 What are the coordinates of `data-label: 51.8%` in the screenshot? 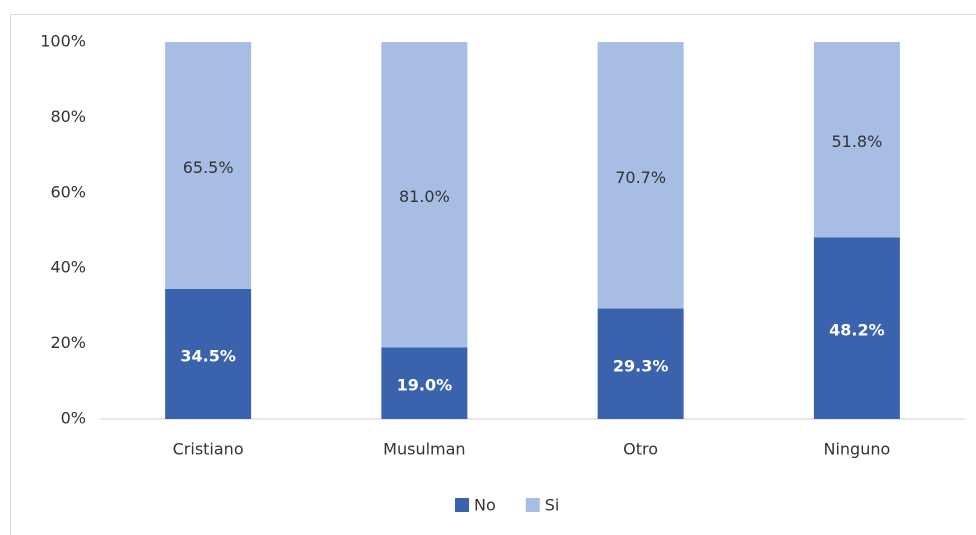 It's located at (856, 141).